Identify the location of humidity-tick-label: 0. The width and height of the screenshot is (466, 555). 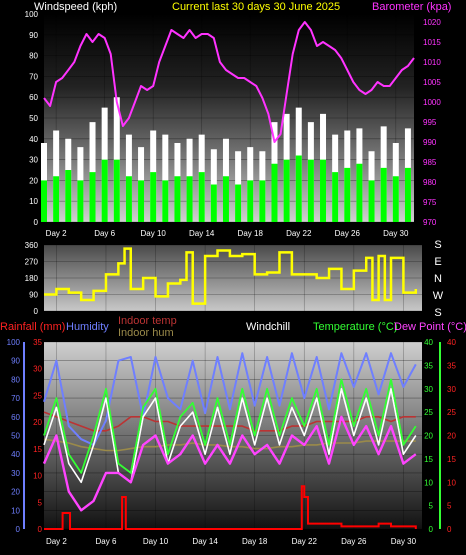
(18, 529).